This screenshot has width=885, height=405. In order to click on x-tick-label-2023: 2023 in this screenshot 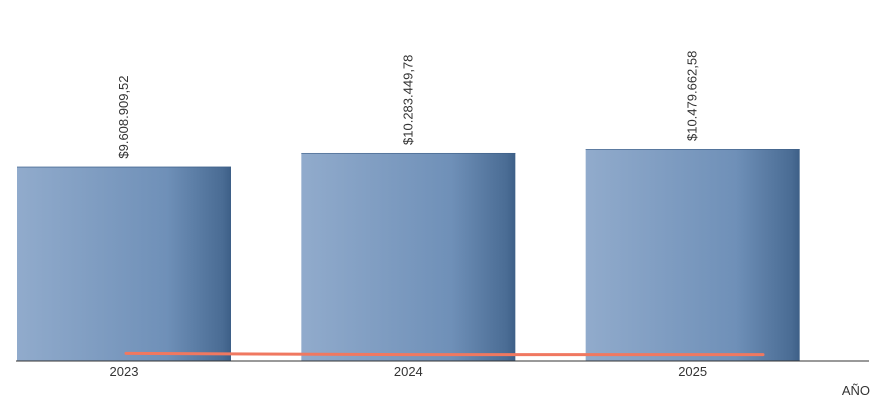, I will do `click(124, 371)`.